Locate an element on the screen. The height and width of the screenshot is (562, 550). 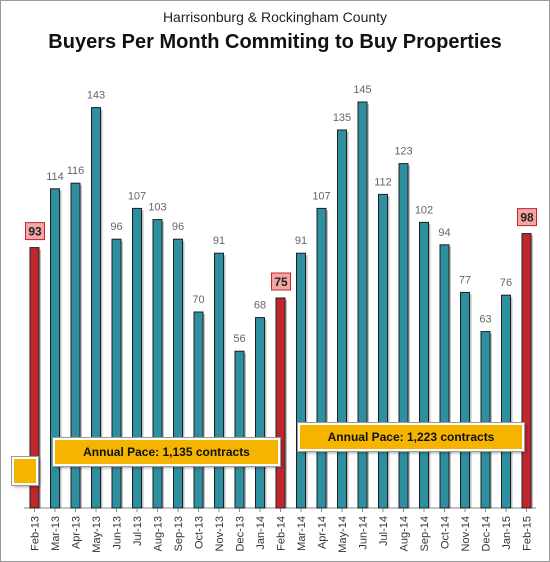
x-tick-label-Sep-13: Sep-13 is located at coordinates (179, 533).